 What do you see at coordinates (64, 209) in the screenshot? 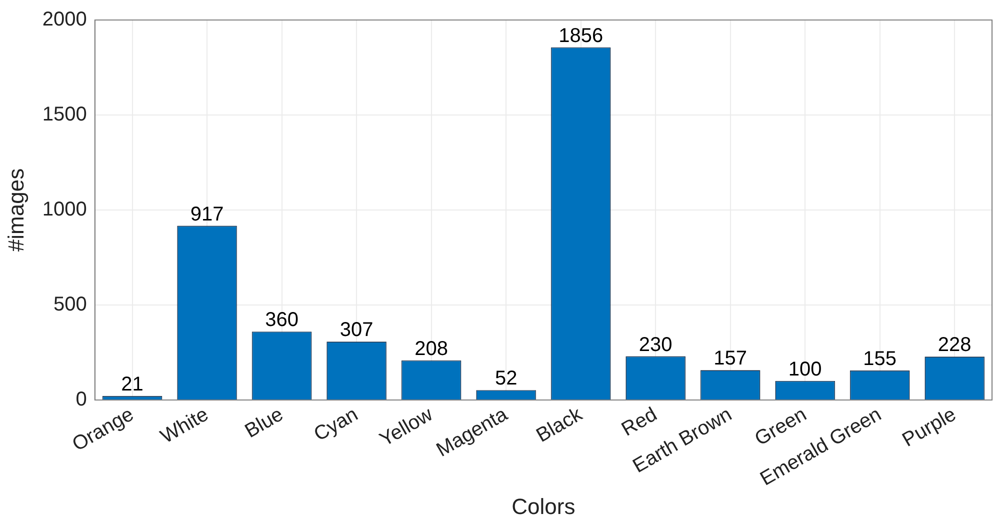
I see `y-tick-label: 1000` at bounding box center [64, 209].